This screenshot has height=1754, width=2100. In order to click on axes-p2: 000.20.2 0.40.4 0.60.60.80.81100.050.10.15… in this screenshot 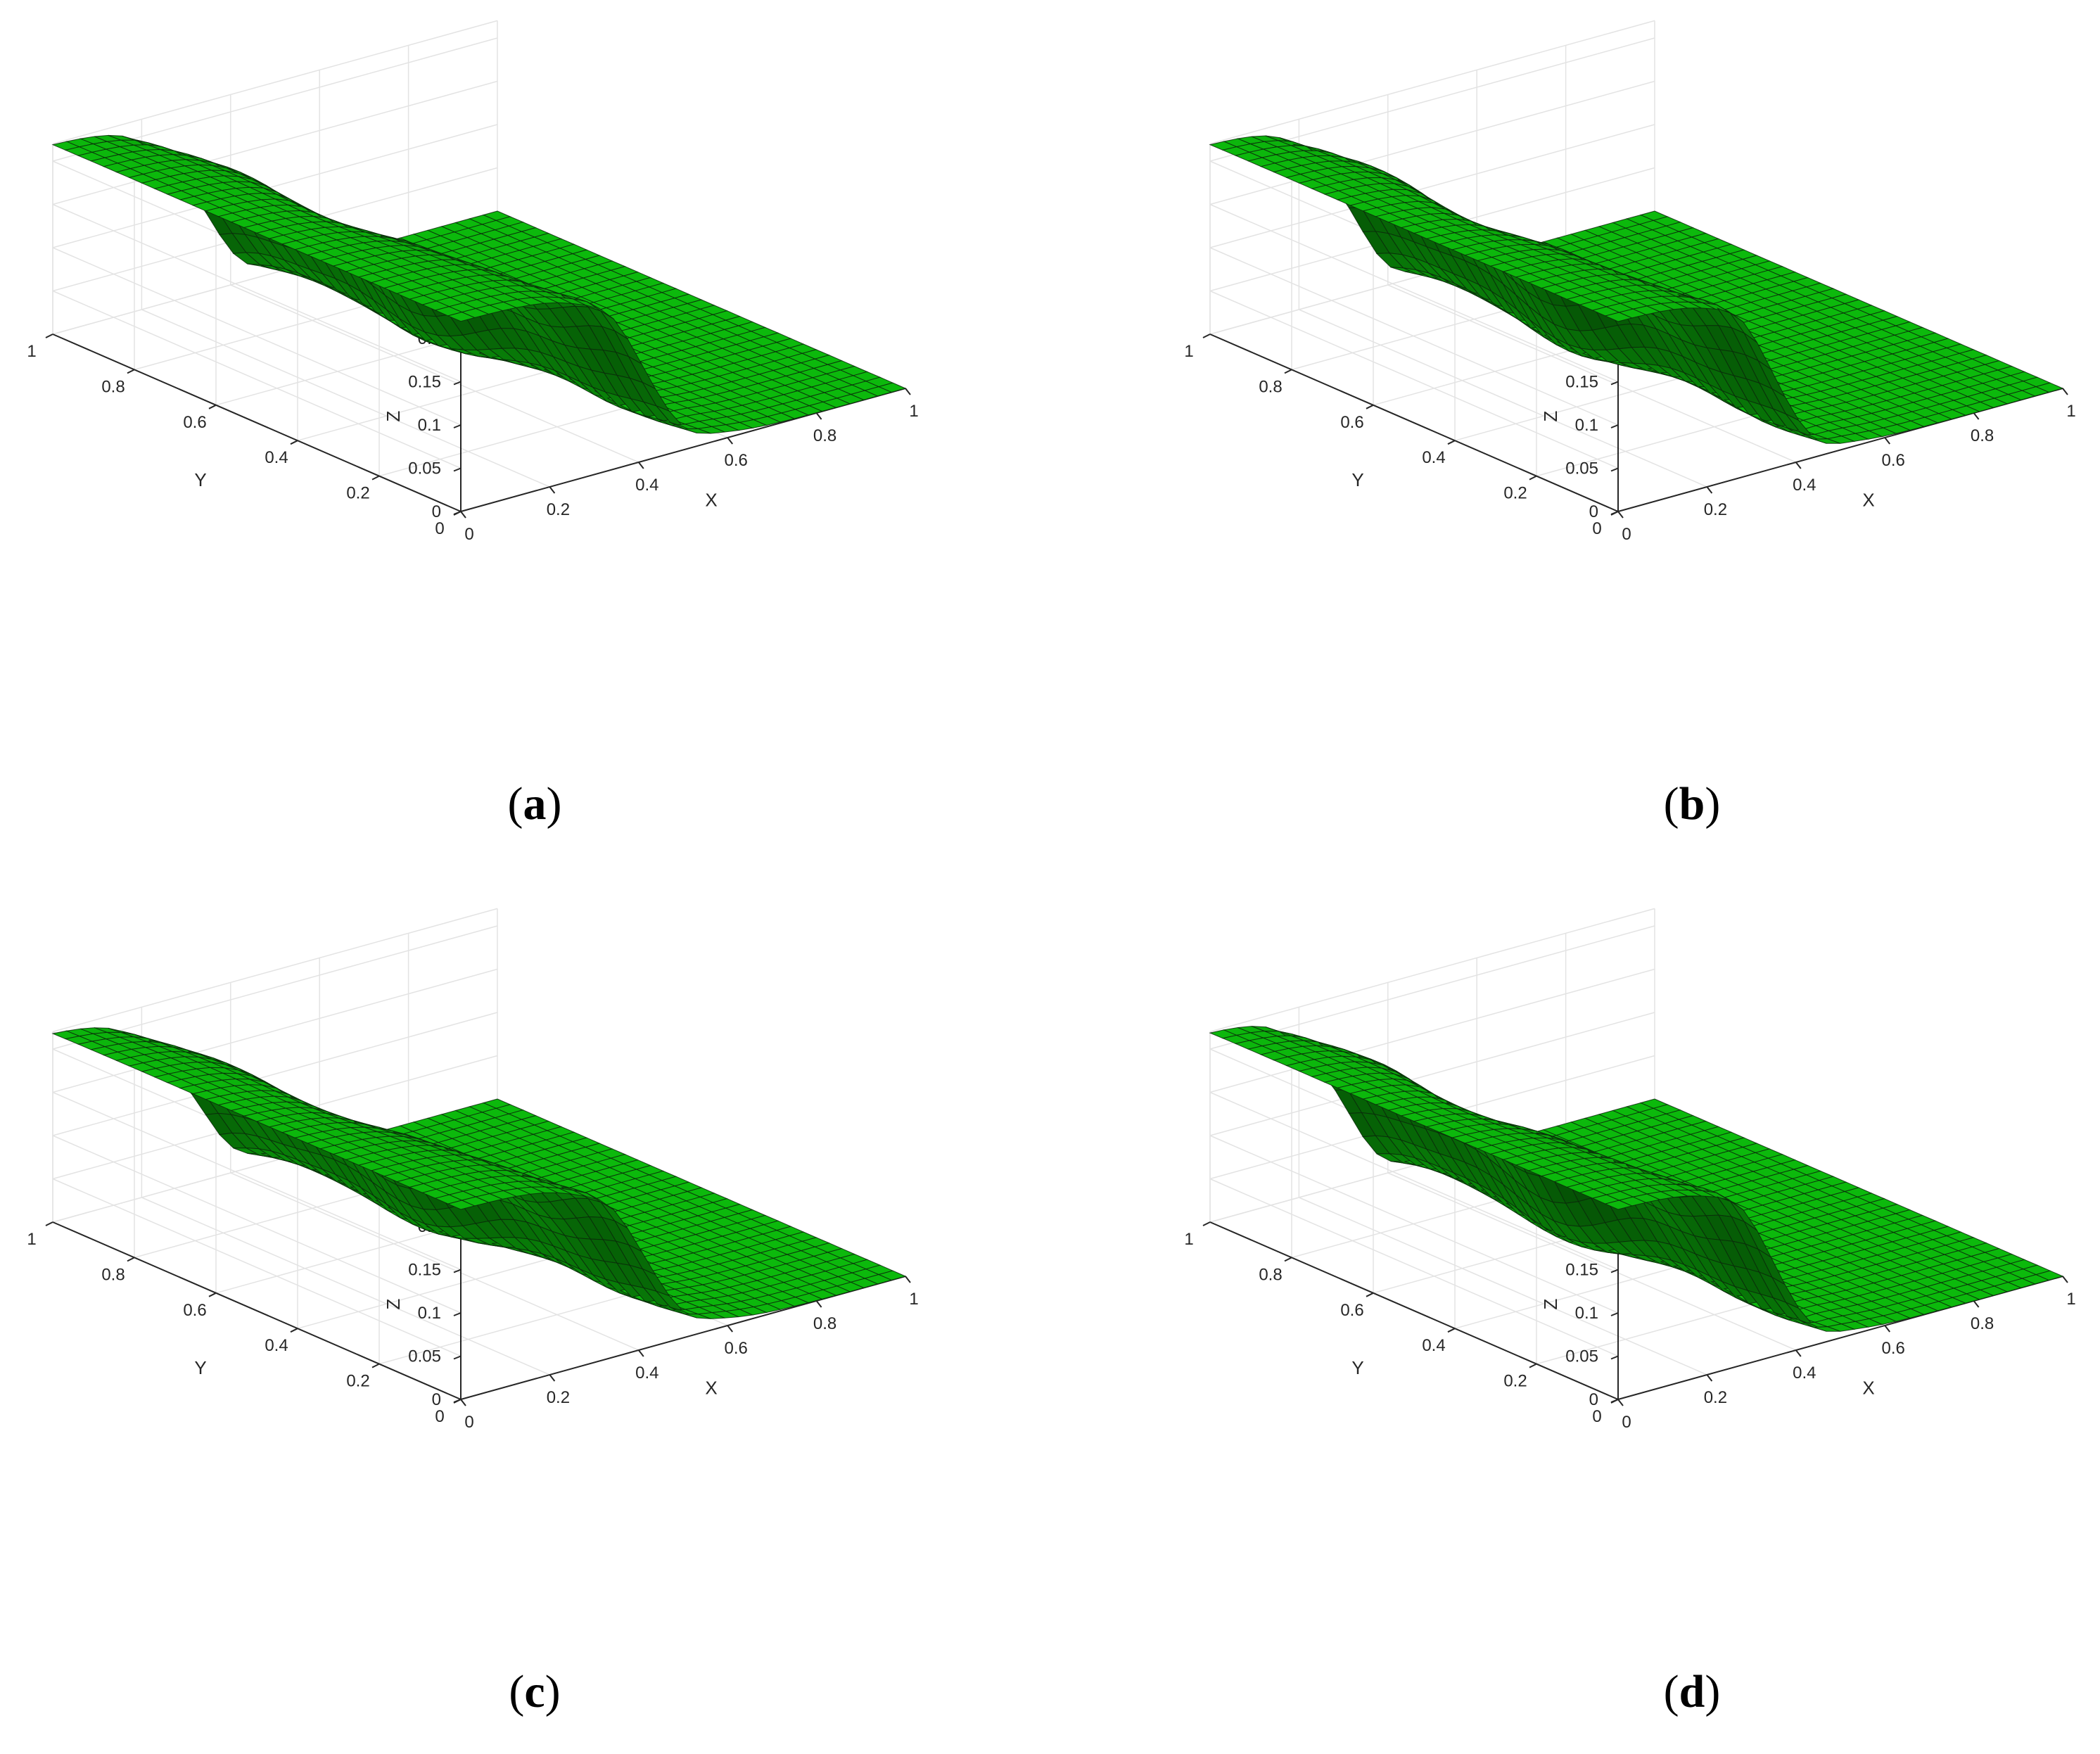, I will do `click(473, 1320)`.